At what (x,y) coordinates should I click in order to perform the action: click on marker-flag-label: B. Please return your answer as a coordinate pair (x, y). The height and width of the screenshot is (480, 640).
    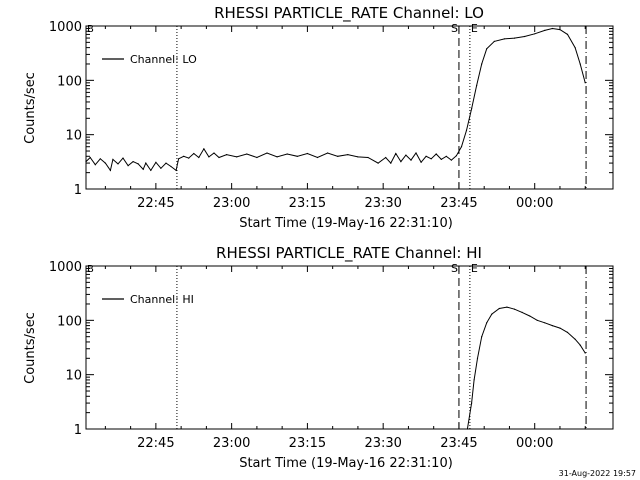
    Looking at the image, I should click on (90, 29).